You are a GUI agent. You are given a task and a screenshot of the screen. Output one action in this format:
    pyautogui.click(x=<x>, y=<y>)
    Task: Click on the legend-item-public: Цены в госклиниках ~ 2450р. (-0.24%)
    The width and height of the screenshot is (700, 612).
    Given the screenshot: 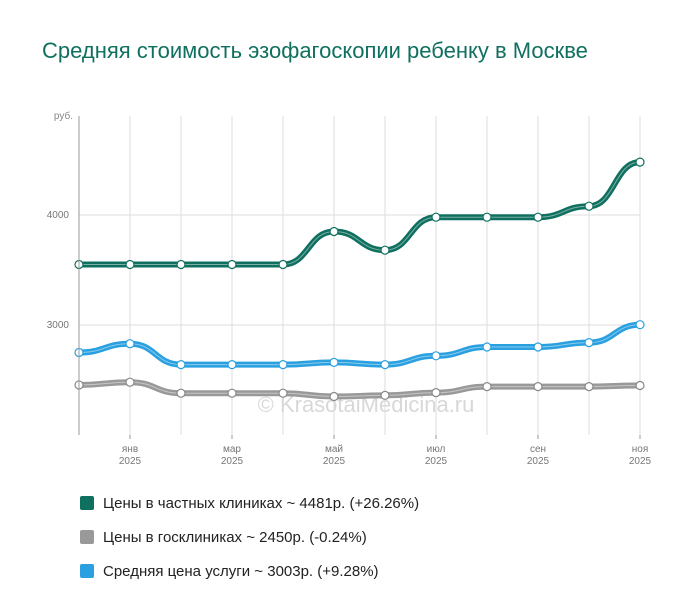 What is the action you would take?
    pyautogui.click(x=249, y=537)
    